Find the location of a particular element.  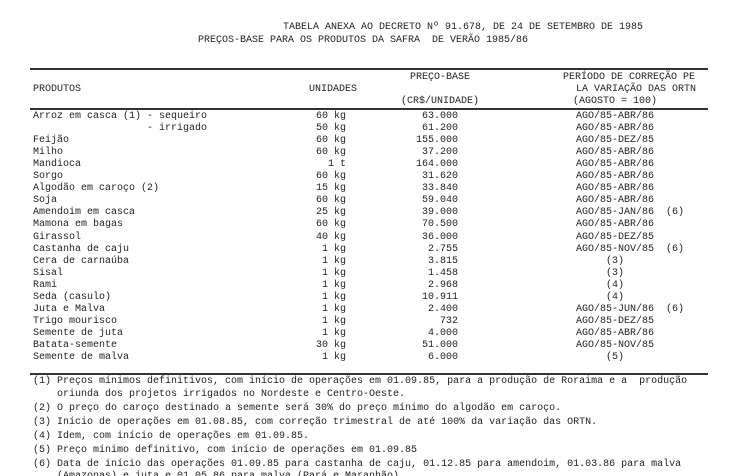

price-cell: 39.000 is located at coordinates (439, 213).